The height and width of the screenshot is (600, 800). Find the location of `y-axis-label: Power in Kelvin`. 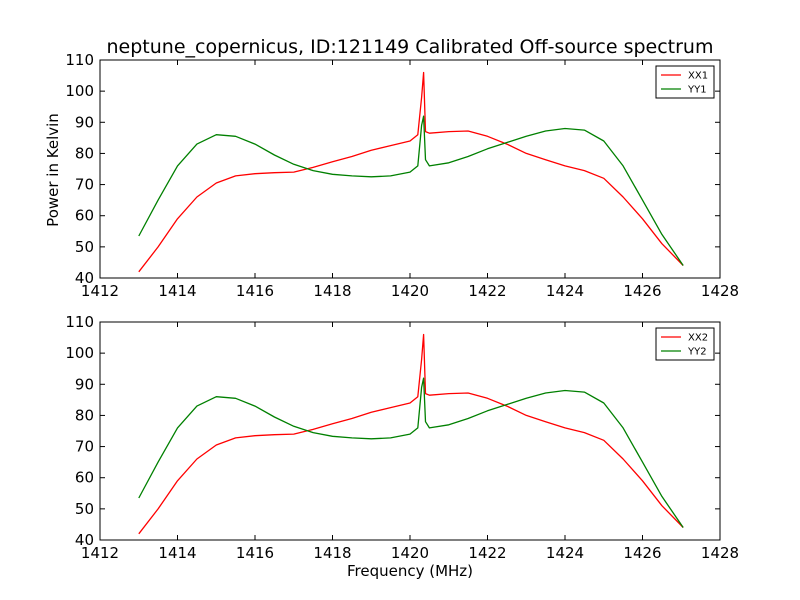

y-axis-label: Power in Kelvin is located at coordinates (53, 170).